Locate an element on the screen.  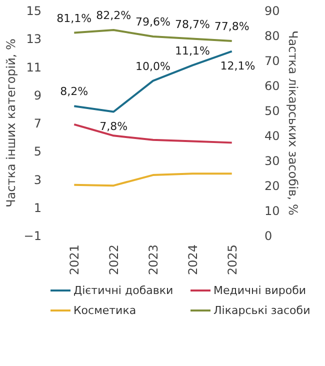
y2-tick-label: 60 is located at coordinates (272, 86).